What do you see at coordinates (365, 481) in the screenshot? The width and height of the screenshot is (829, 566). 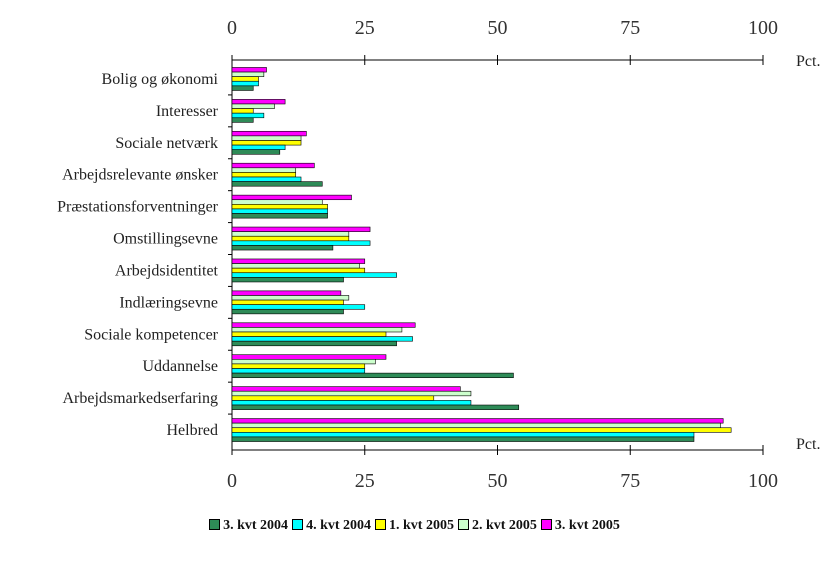 I see `bottom-tick-label: 25` at bounding box center [365, 481].